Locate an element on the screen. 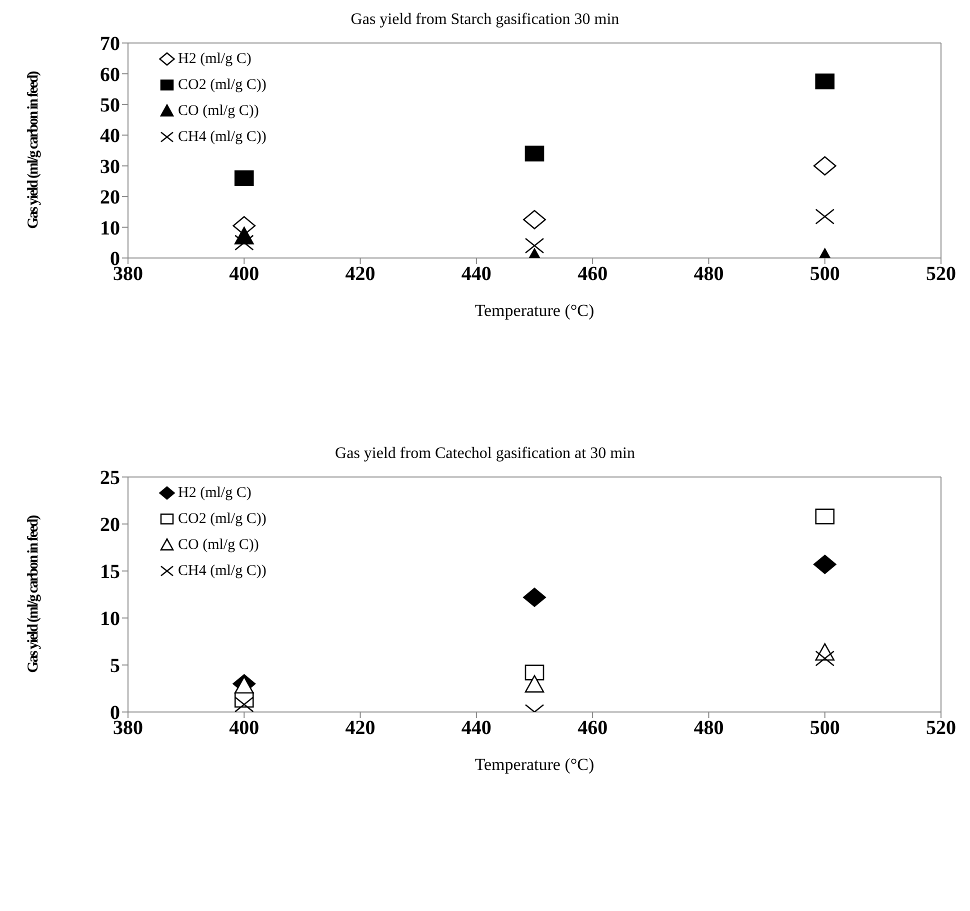 The height and width of the screenshot is (911, 970). y-tick-label: 50 is located at coordinates (110, 105).